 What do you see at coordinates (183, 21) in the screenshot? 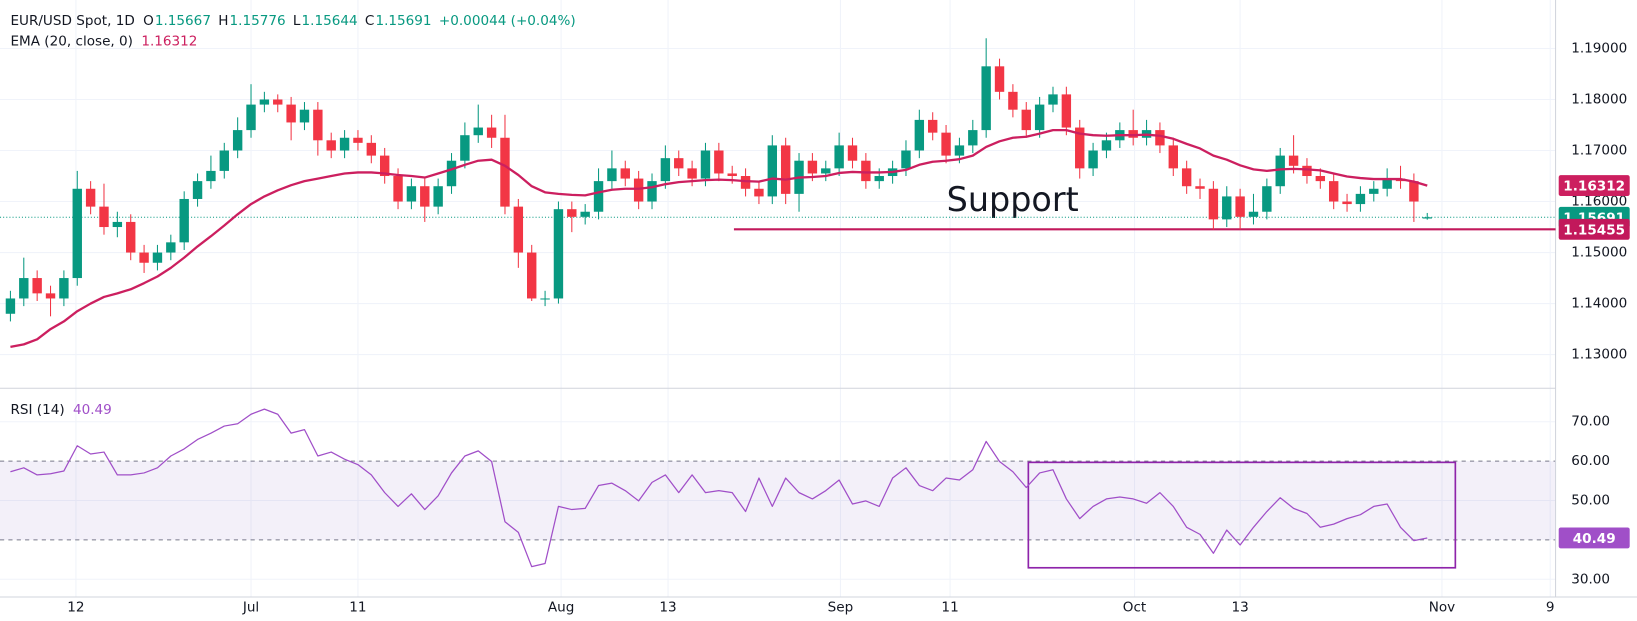
I see `ohlc-value: 1.15667` at bounding box center [183, 21].